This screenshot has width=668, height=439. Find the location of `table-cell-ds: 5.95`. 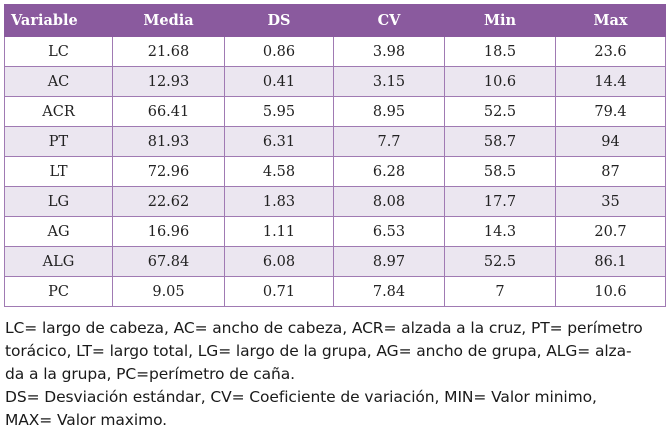

table-cell-ds: 5.95 is located at coordinates (279, 111).